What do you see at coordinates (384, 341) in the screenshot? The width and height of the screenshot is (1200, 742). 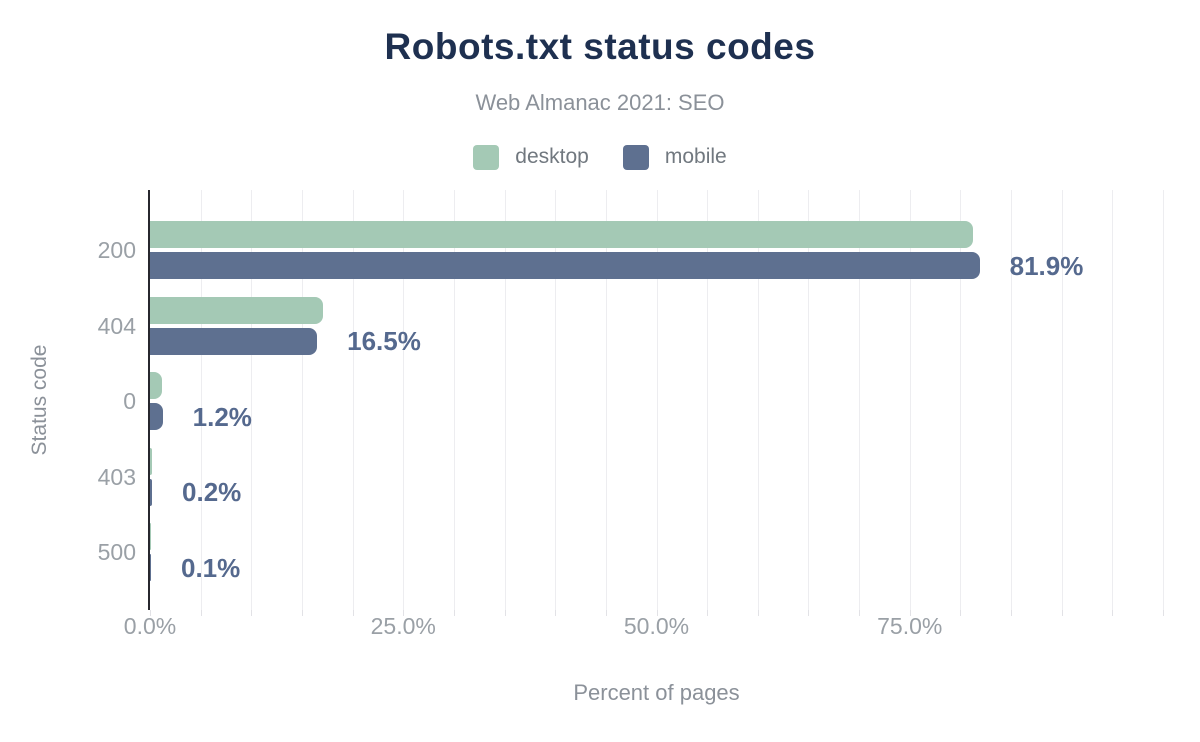 I see `value-label: 16.5%` at bounding box center [384, 341].